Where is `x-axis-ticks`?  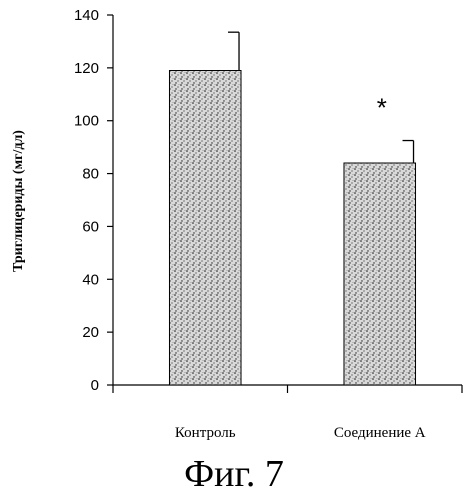 x-axis-ticks is located at coordinates (287, 389).